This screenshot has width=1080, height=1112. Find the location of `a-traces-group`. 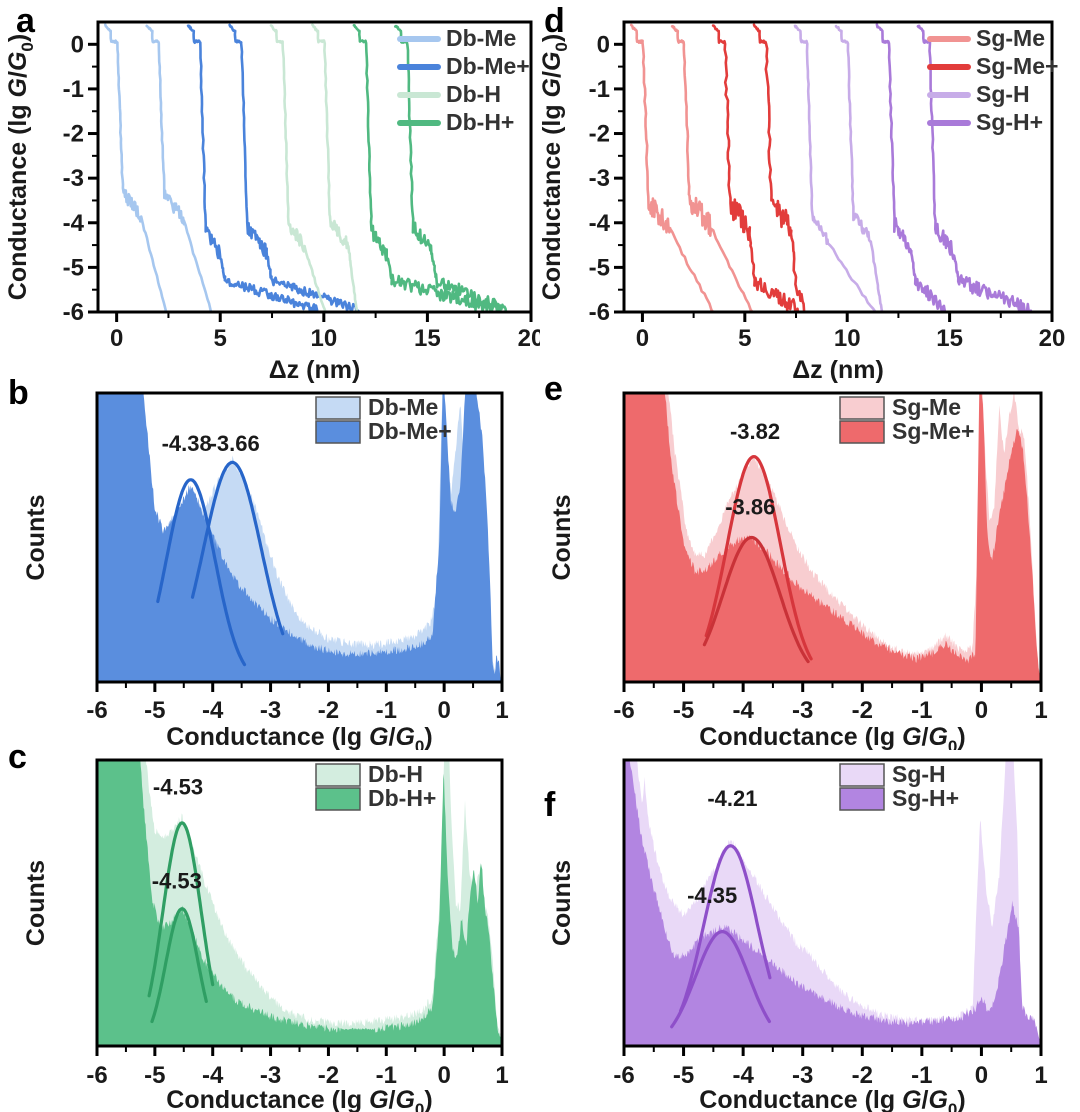

a-traces-group is located at coordinates (306, 167).